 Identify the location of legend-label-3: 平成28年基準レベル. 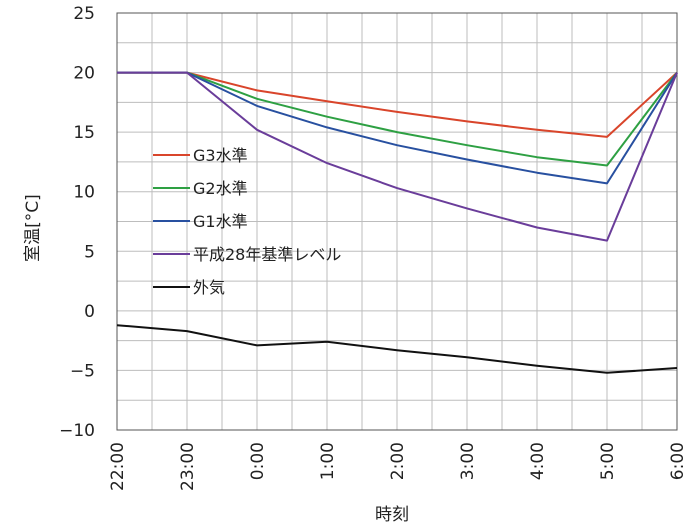
(267, 254).